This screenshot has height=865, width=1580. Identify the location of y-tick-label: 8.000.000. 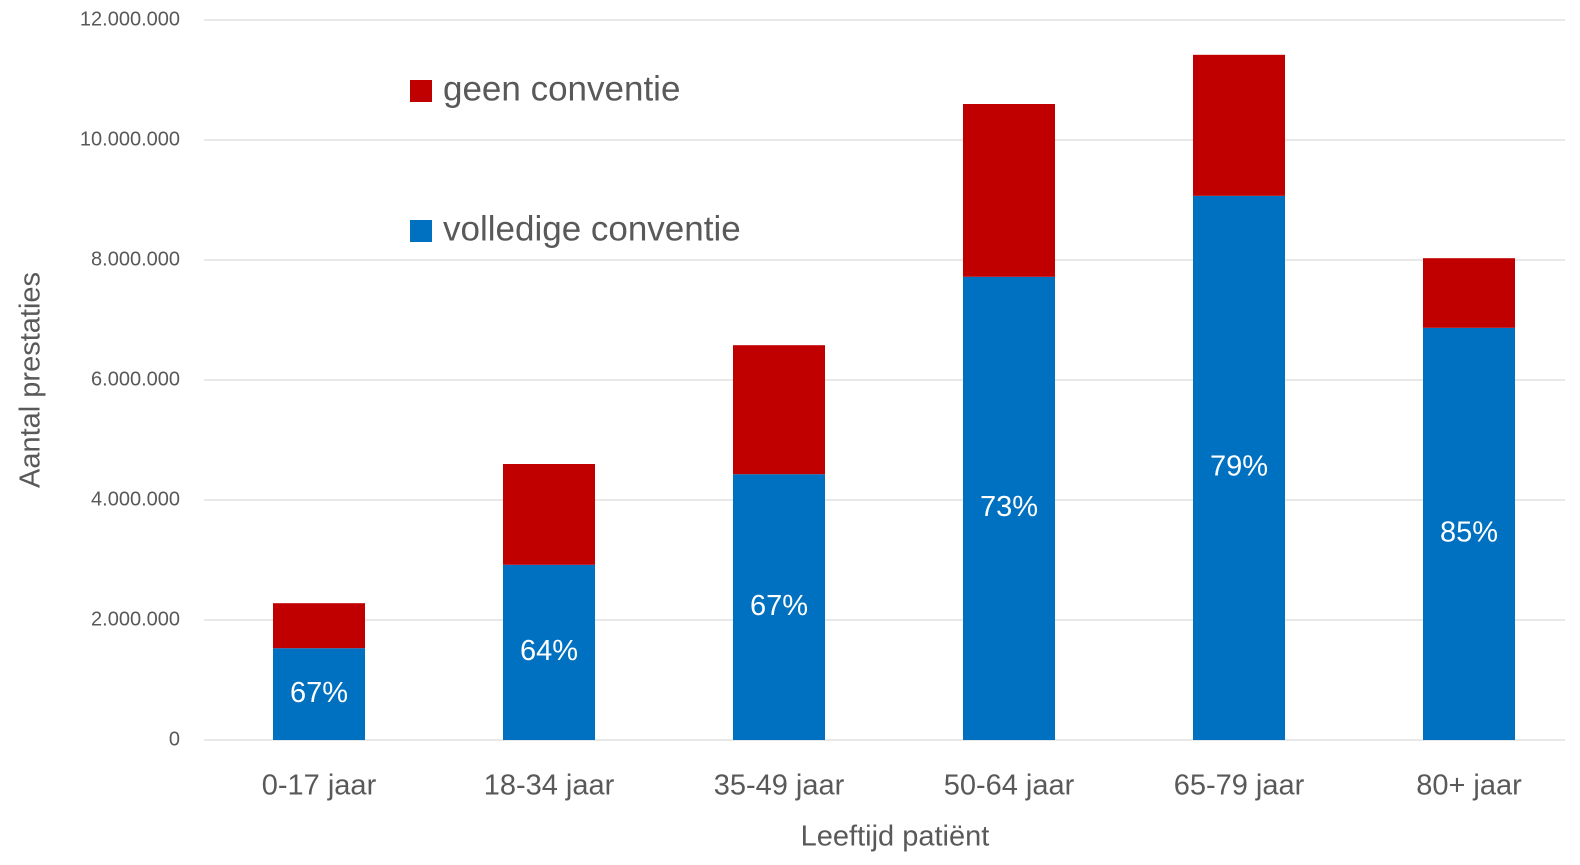
(135, 259).